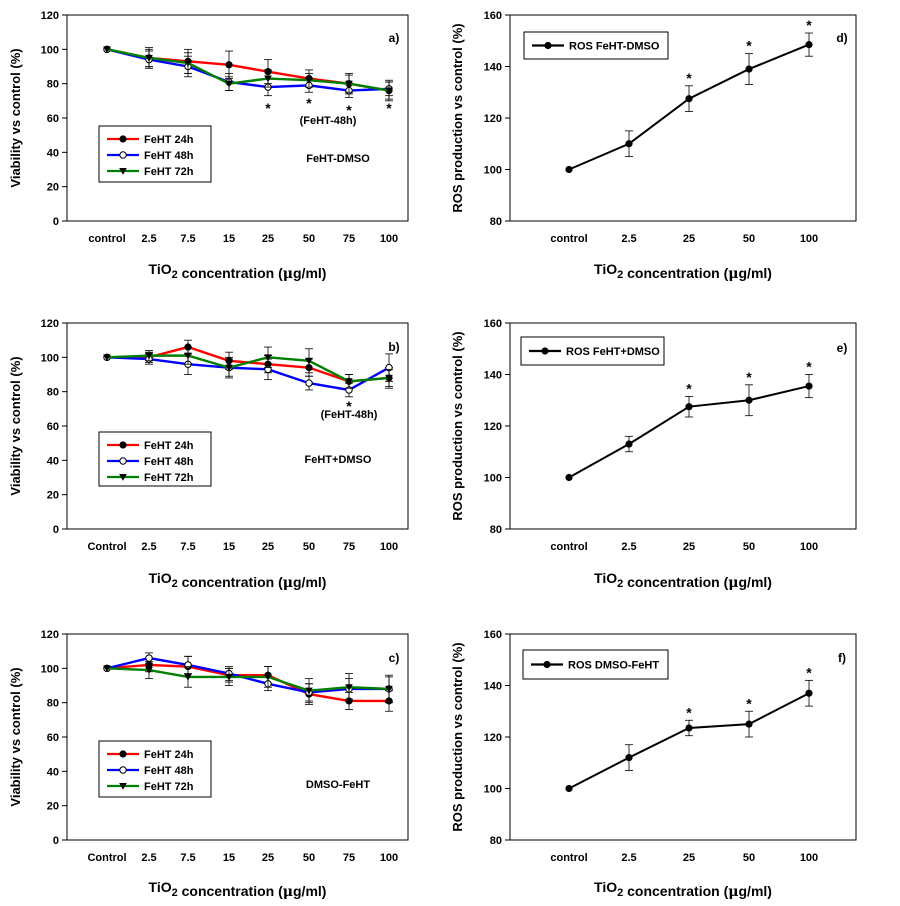 The width and height of the screenshot is (900, 906). I want to click on series-line, so click(248, 70).